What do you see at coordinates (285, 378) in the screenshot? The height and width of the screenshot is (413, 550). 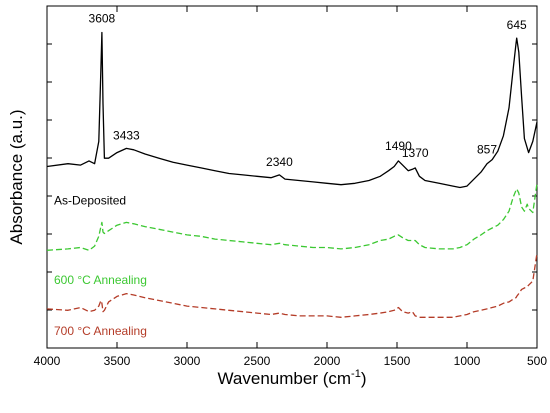 I see `x-axis-title-text: Wavenumber (cm` at bounding box center [285, 378].